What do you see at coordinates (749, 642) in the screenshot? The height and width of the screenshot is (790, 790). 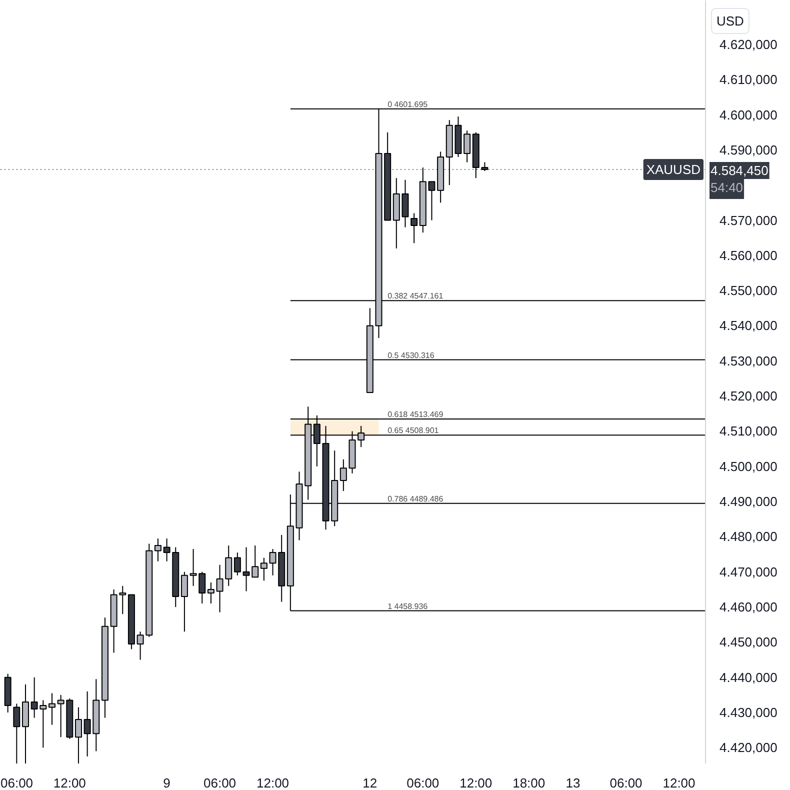 I see `y-tick-label: 4.450,000` at bounding box center [749, 642].